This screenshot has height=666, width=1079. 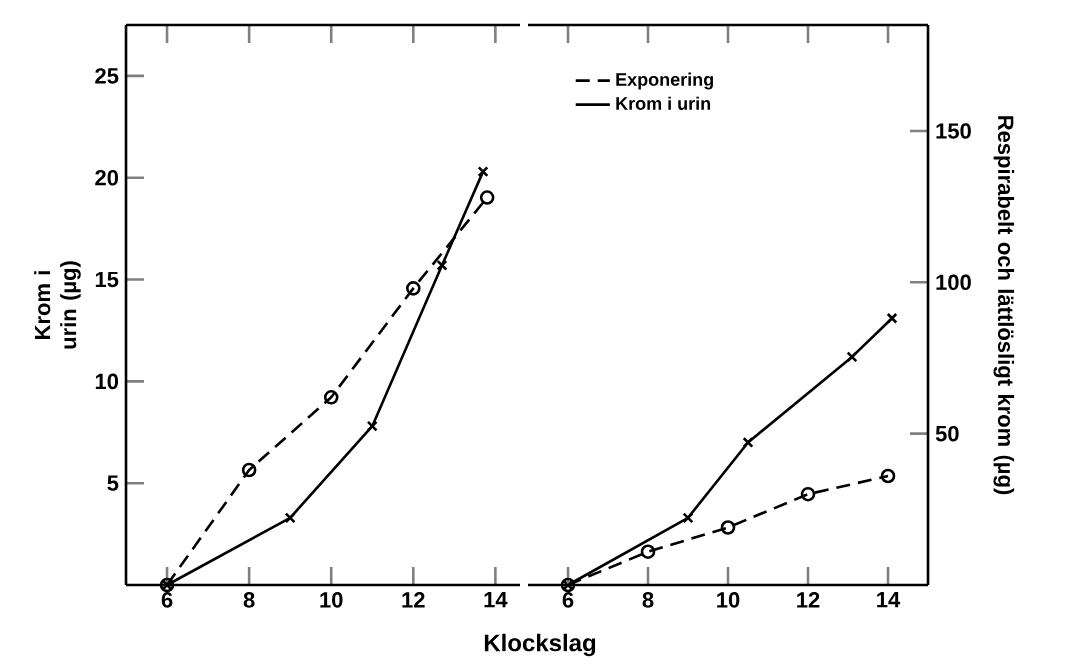 I want to click on y-tick-label: 25, so click(x=107, y=76).